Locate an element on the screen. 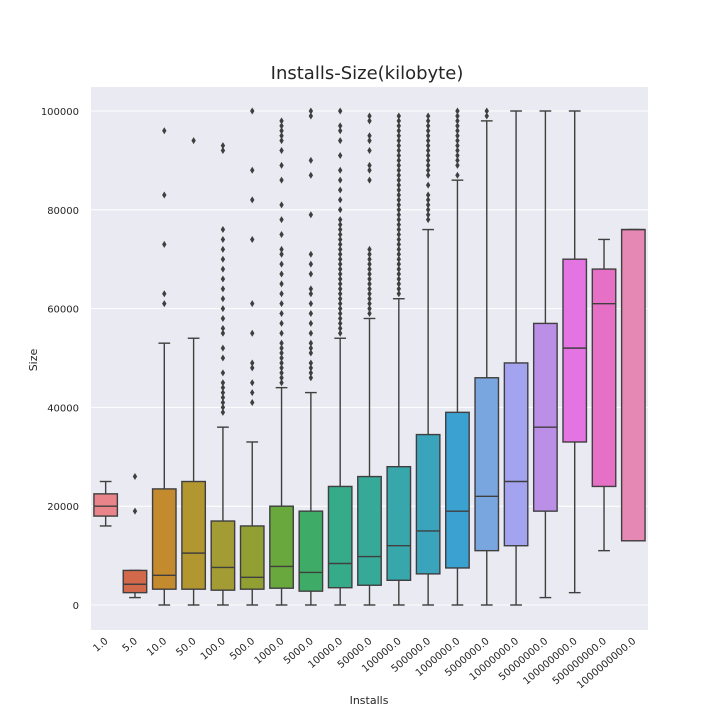 This screenshot has height=720, width=720. y-tick-label: 40000 is located at coordinates (63, 408).